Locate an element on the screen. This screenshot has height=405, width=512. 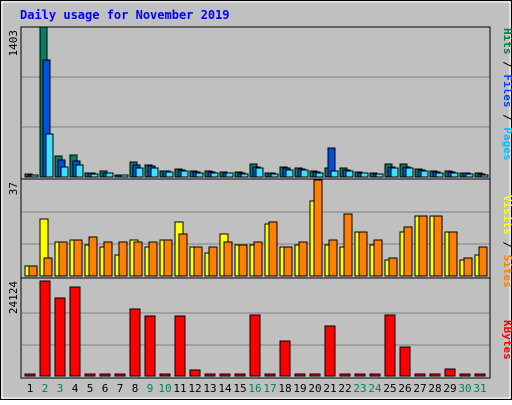
x-label-day-30: 30 is located at coordinates (464, 388).